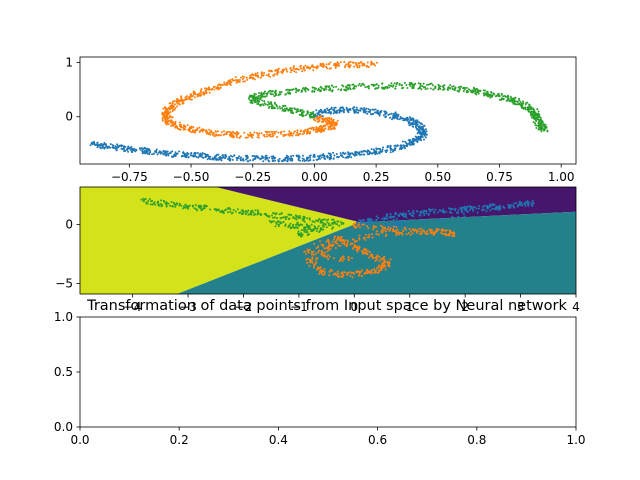 Image resolution: width=640 pixels, height=480 pixels. Describe the element at coordinates (355, 307) in the screenshot. I see `x-tick-label: 0` at that location.